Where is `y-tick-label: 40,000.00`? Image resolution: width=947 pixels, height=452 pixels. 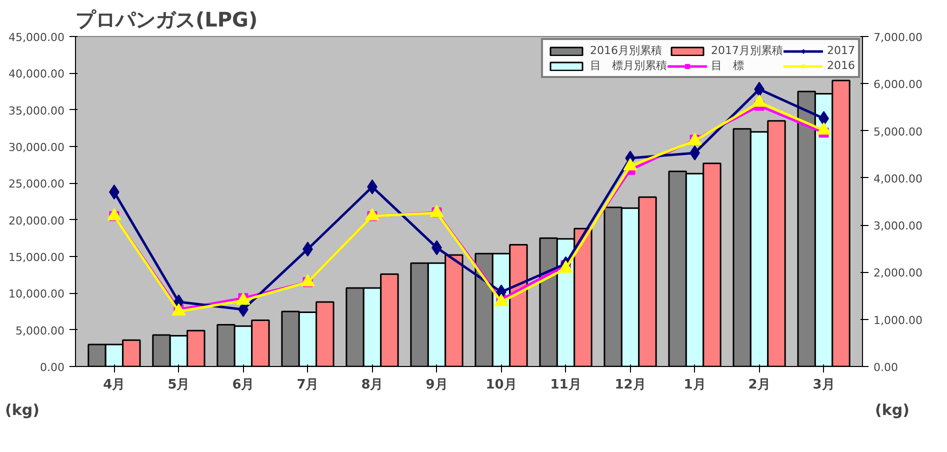
y-tick-label: 40,000.00 is located at coordinates (36, 74).